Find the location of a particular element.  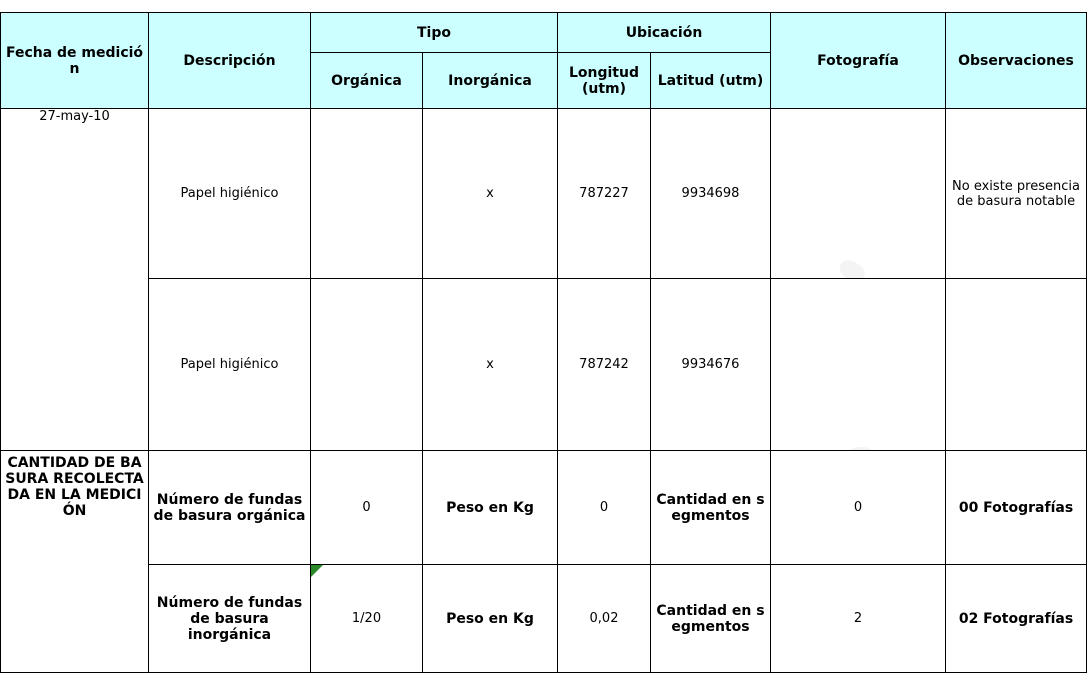

cell: 00 Fotografías is located at coordinates (1016, 507).